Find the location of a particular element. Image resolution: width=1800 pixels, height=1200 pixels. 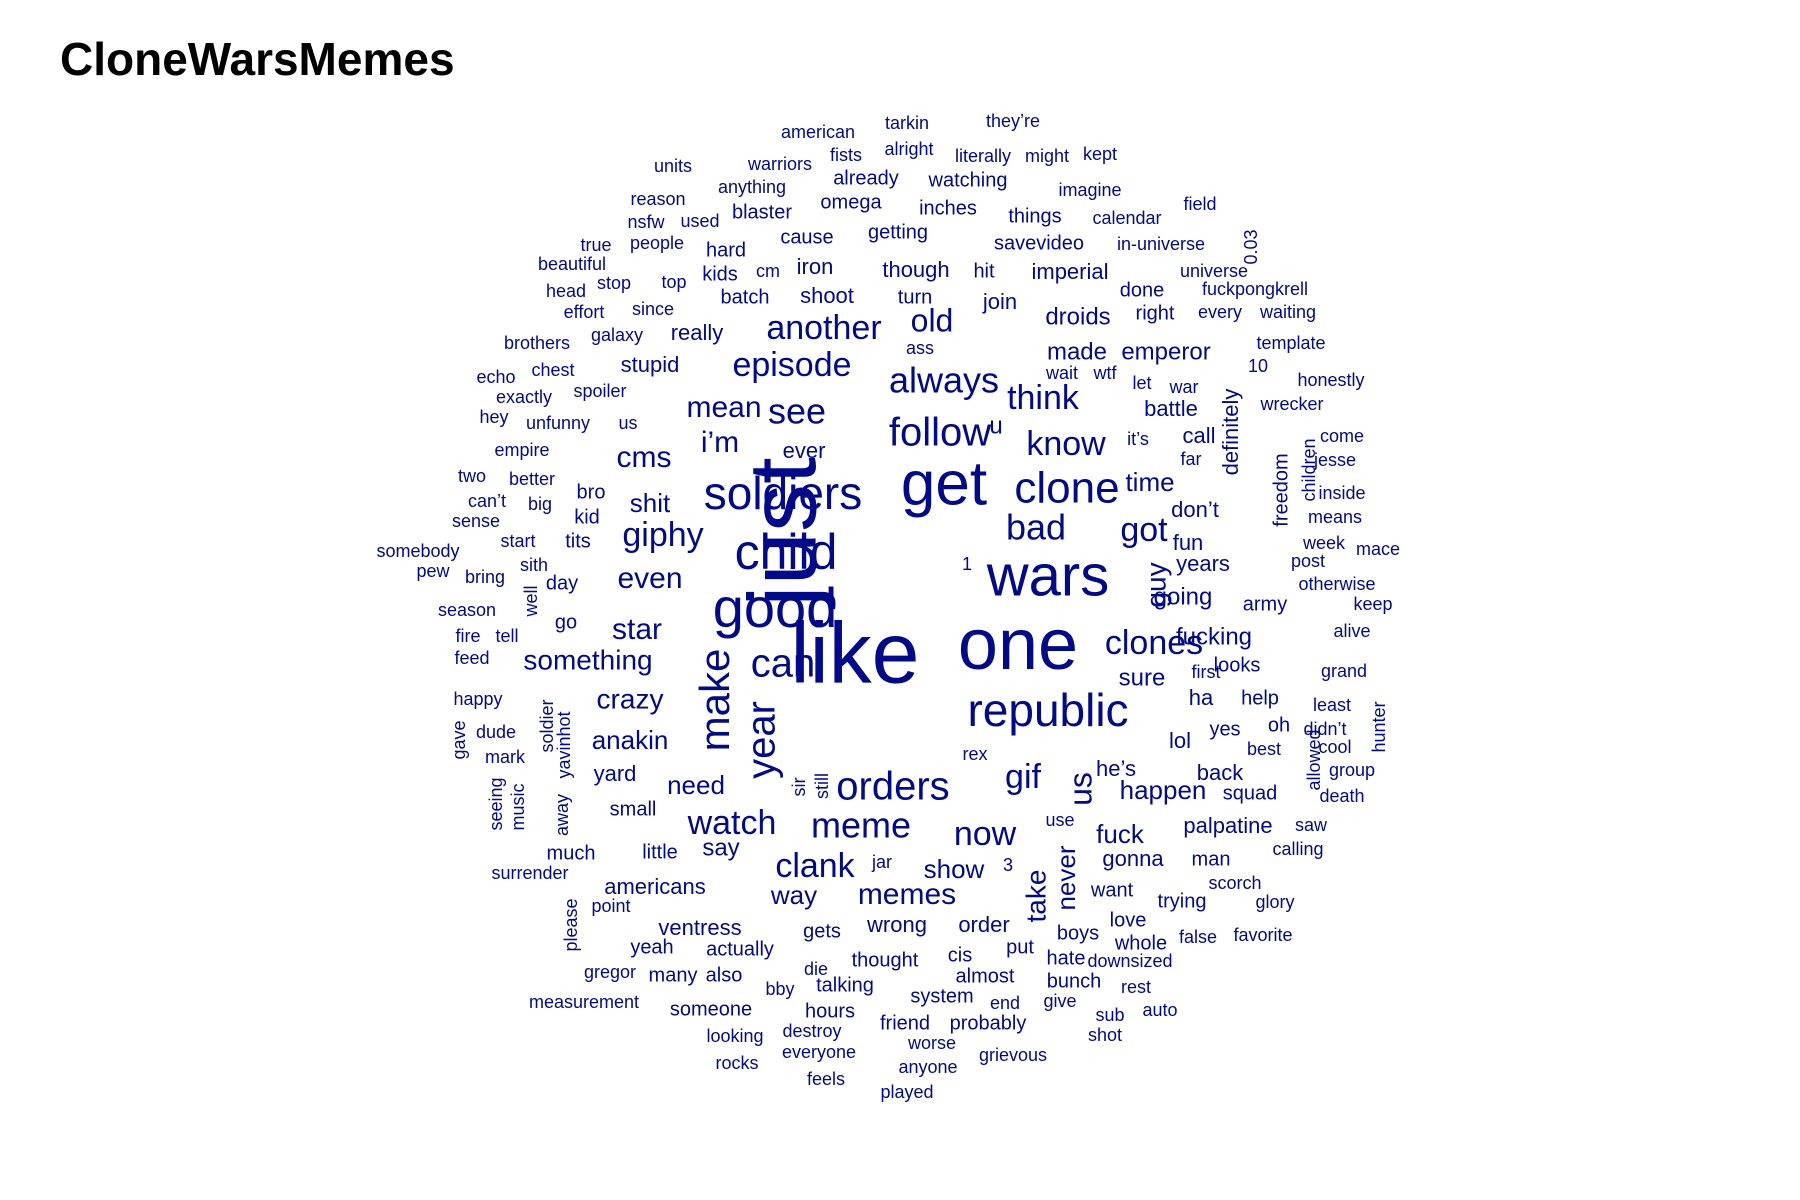

cloud-word: trying is located at coordinates (1182, 901).